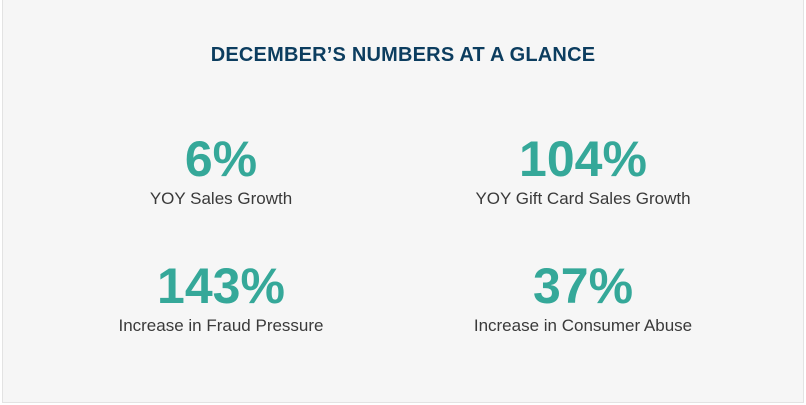 This screenshot has width=806, height=405. I want to click on stat-gift-card-growth: 104% YOY Gift Card Sales Growth, so click(583, 171).